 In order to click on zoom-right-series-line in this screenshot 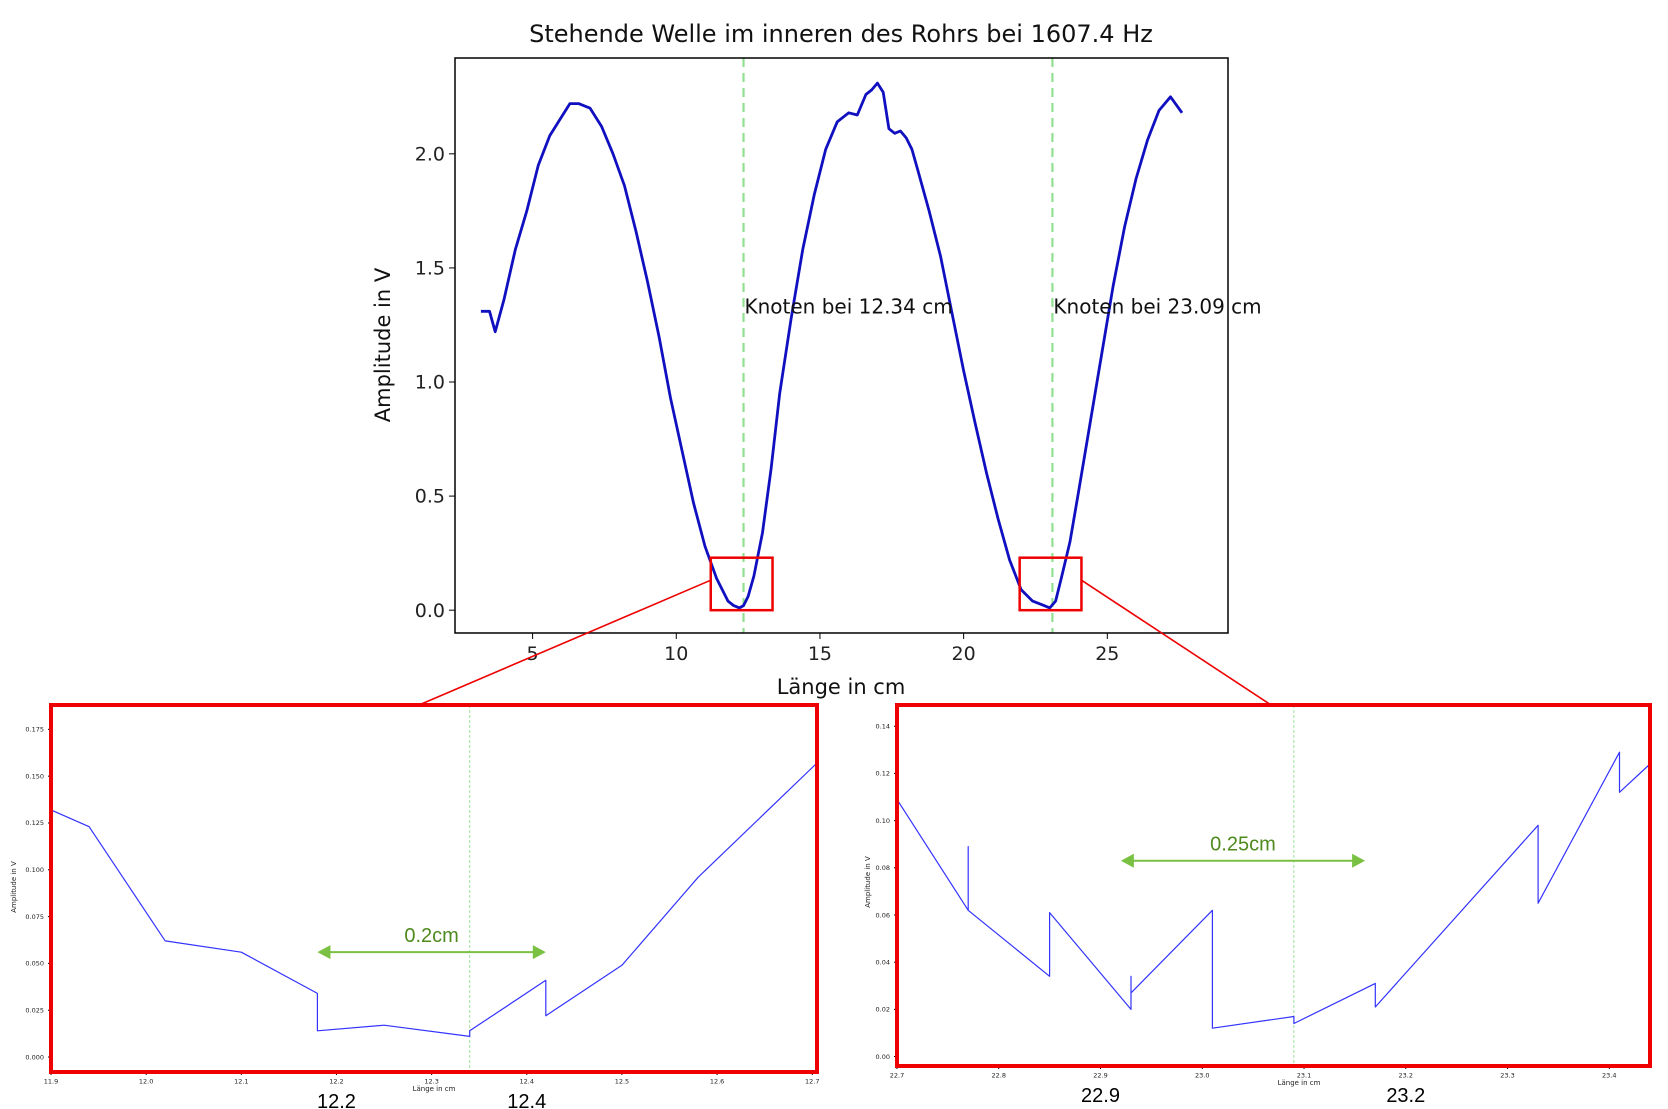, I will do `click(1273, 890)`.